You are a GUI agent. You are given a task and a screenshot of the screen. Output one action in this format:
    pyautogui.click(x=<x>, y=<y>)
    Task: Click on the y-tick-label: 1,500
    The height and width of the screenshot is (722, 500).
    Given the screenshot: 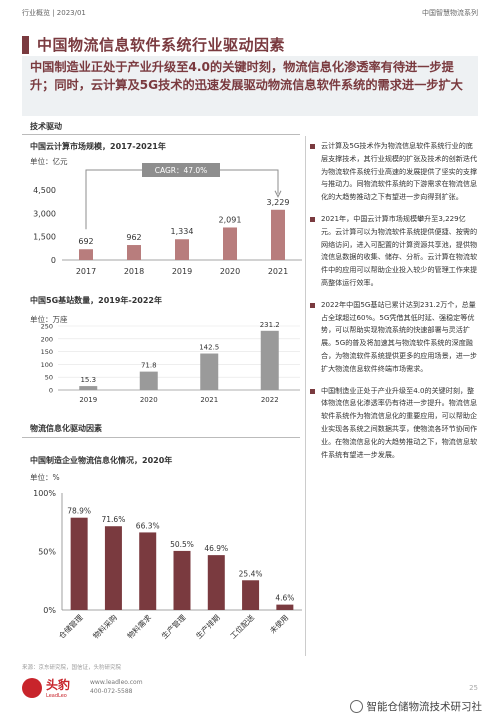 What is the action you would take?
    pyautogui.click(x=44, y=237)
    